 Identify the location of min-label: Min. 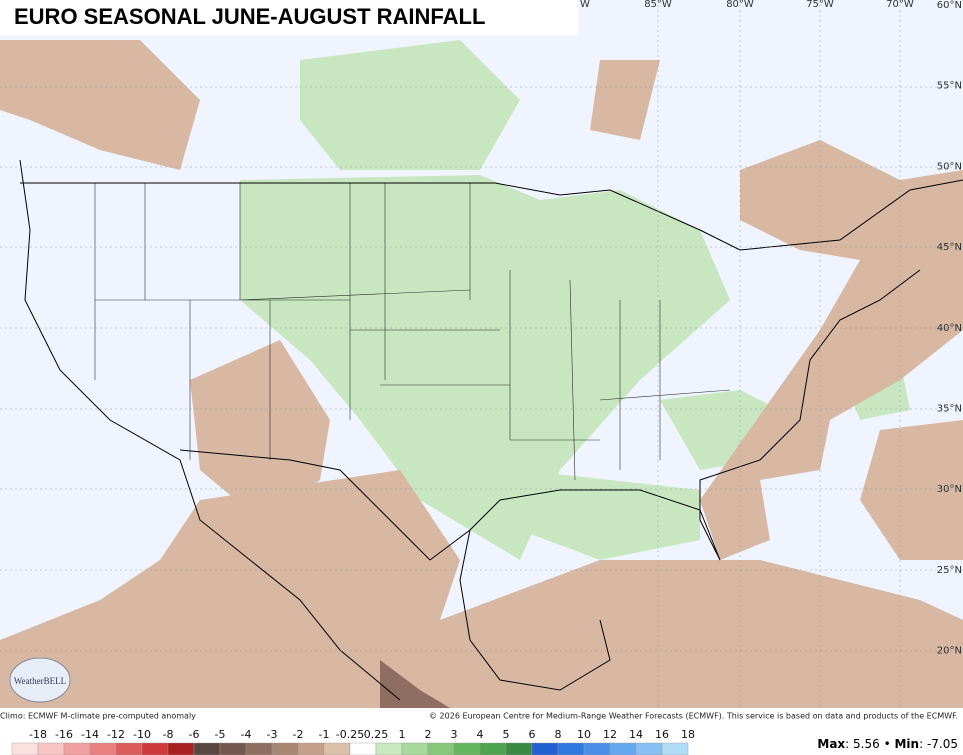
(906, 744).